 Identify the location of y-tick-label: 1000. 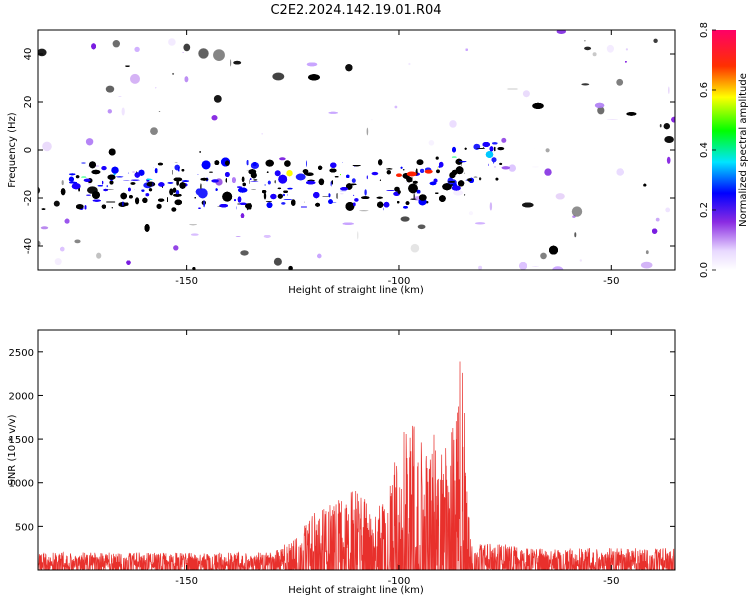
(21, 484).